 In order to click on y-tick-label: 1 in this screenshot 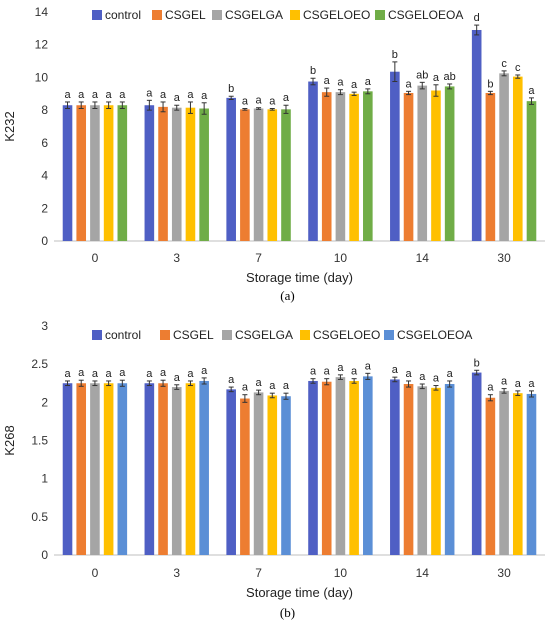, I will do `click(44, 479)`.